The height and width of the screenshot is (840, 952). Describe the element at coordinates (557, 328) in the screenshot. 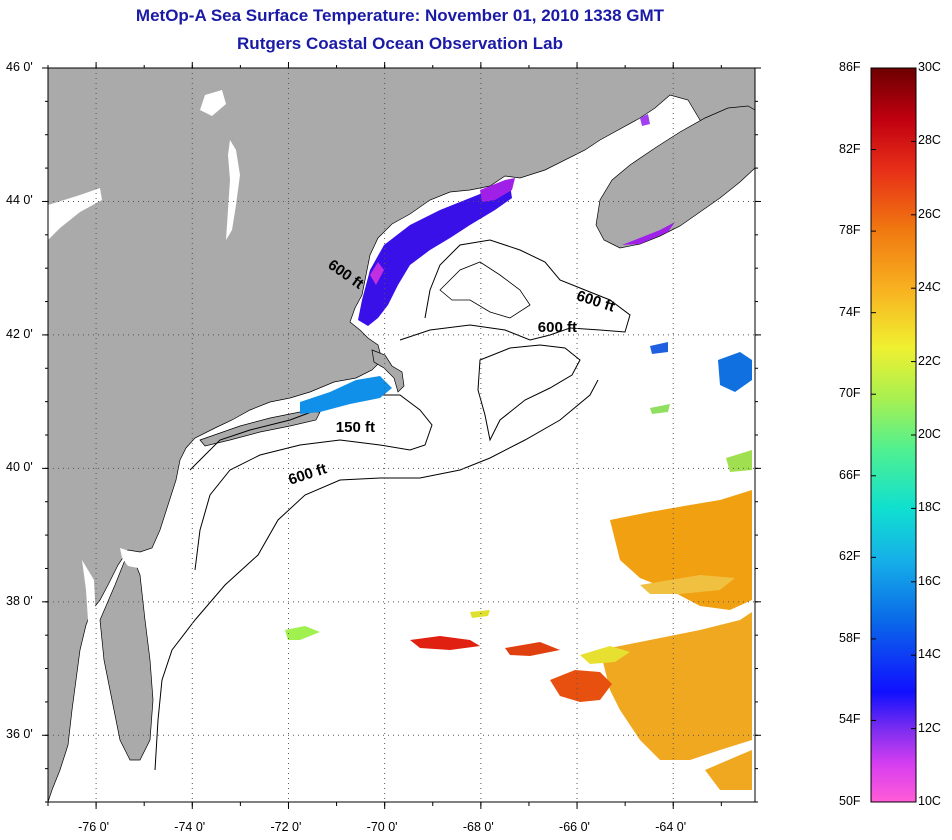

I see `depth-contour-label: 600 ft` at that location.